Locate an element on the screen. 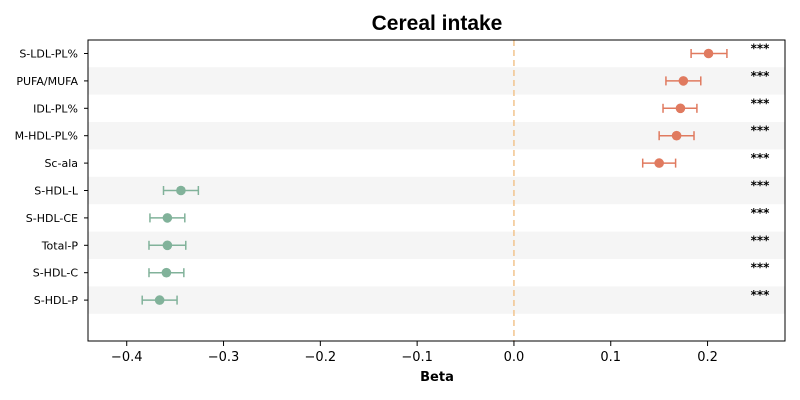 Image resolution: width=800 pixels, height=400 pixels. y-tick-label: S-HDL-C is located at coordinates (56, 273).